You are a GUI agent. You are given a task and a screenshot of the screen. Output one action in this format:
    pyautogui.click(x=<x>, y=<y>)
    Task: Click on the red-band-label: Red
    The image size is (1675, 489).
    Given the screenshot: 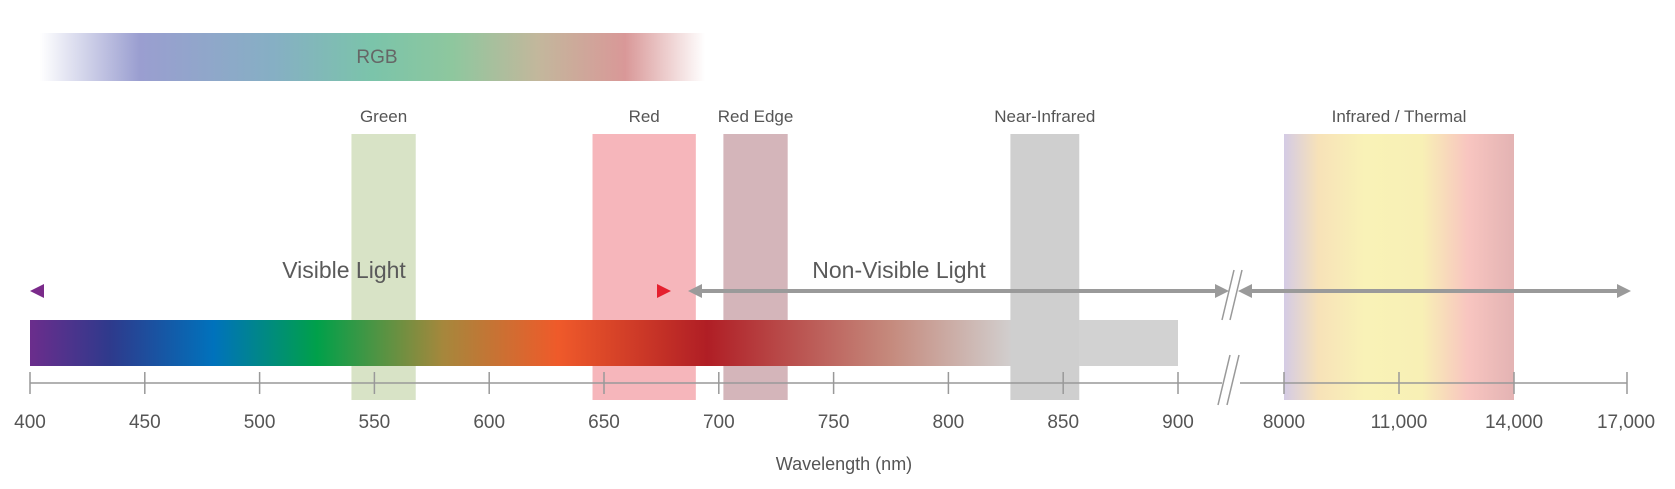 What is the action you would take?
    pyautogui.click(x=644, y=116)
    